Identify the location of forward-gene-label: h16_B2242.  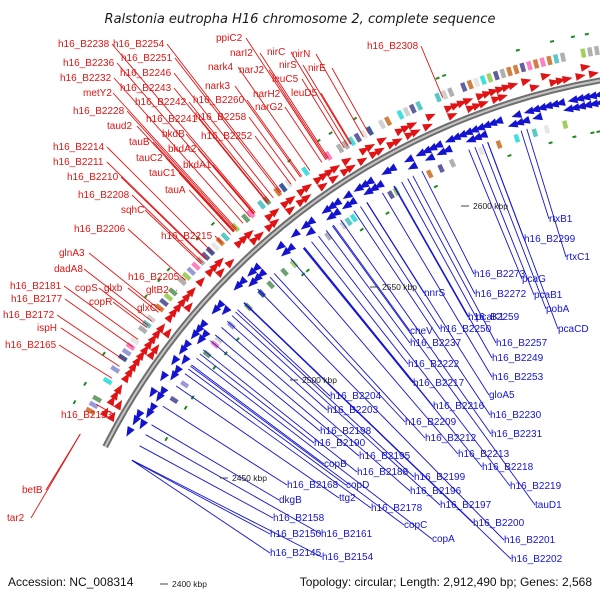
(161, 102).